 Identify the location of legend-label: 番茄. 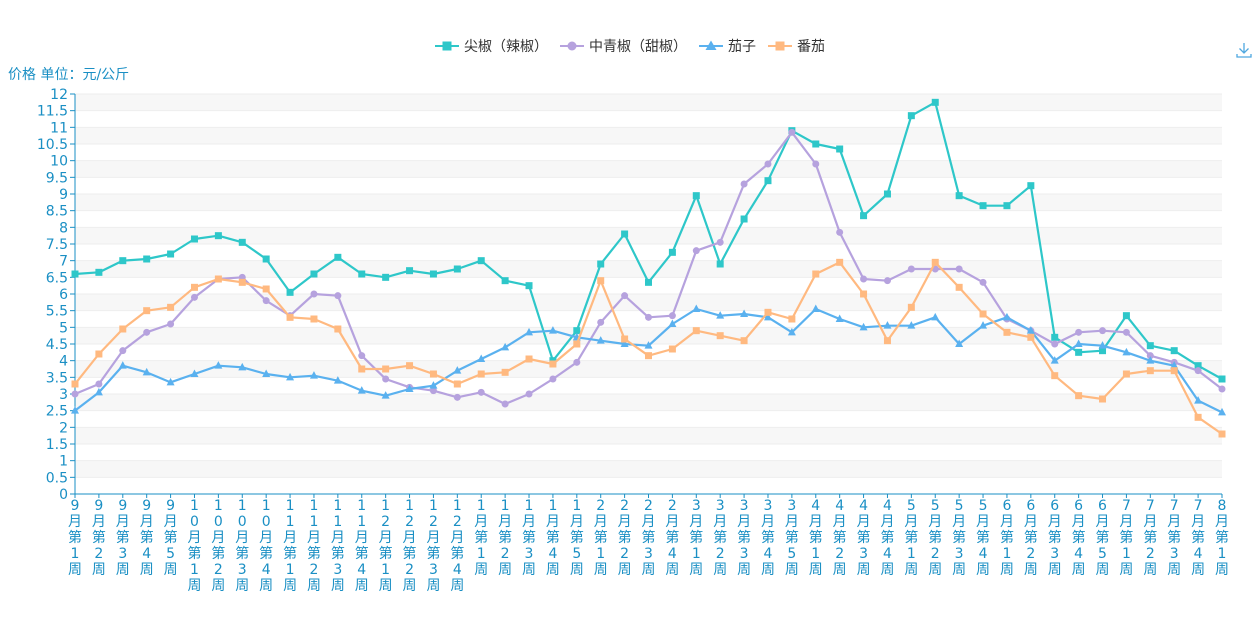
(811, 47).